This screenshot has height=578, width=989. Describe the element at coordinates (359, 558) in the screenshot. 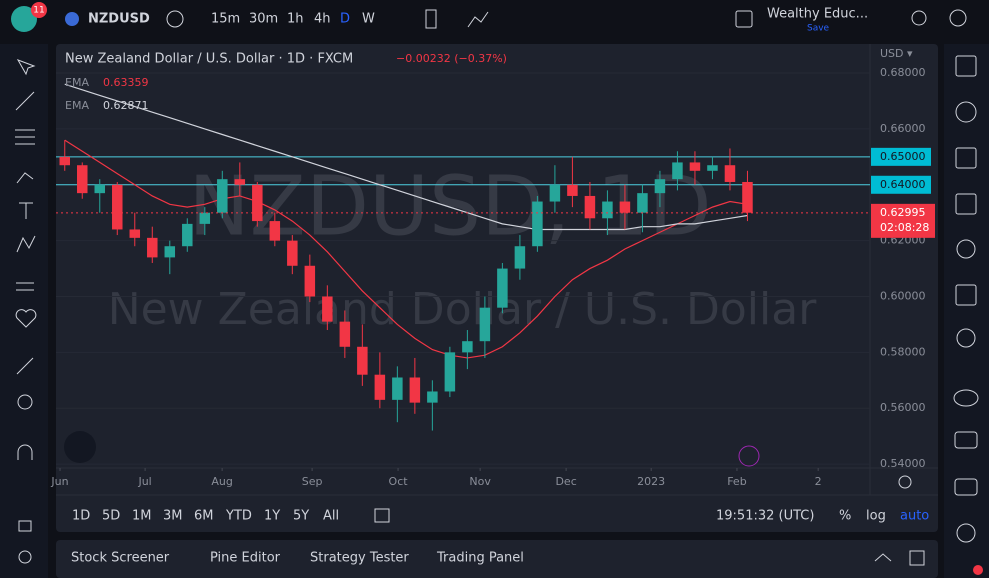

I see `panel-tab: Strategy Tester` at that location.